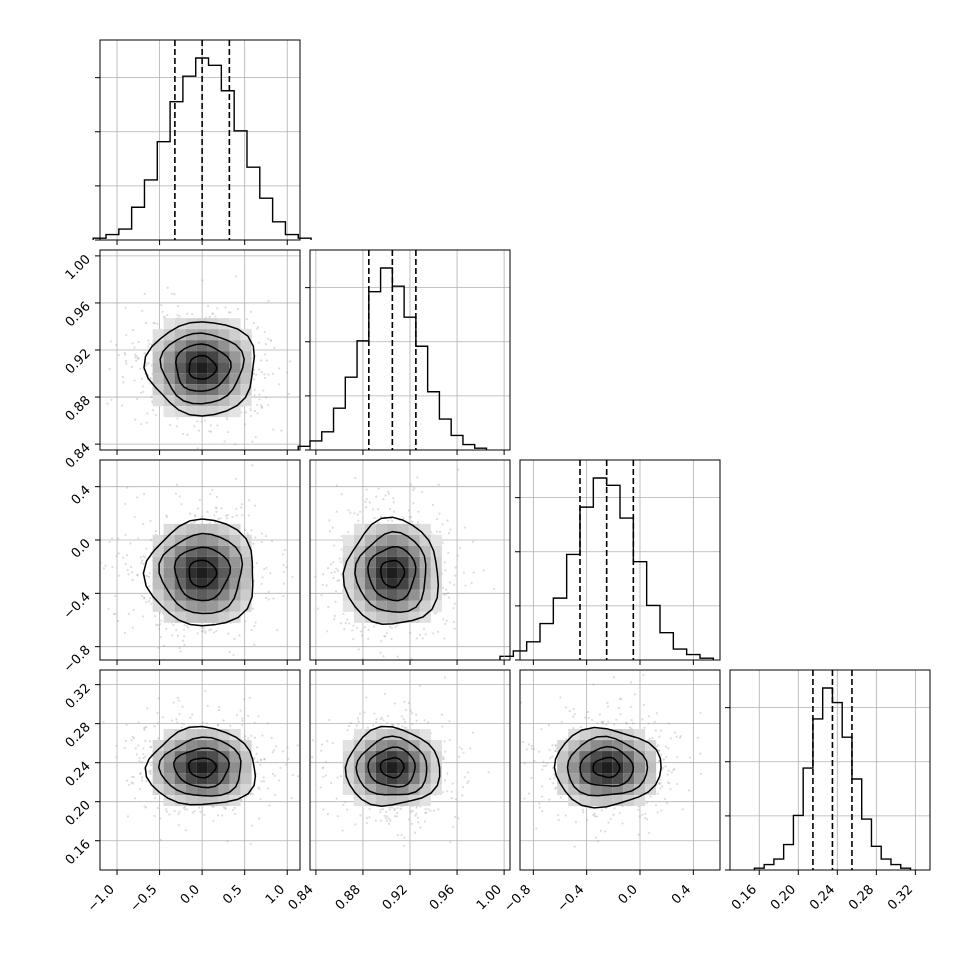  Describe the element at coordinates (78, 774) in the screenshot. I see `panel-4-1-ytick-label: 0.24` at that location.